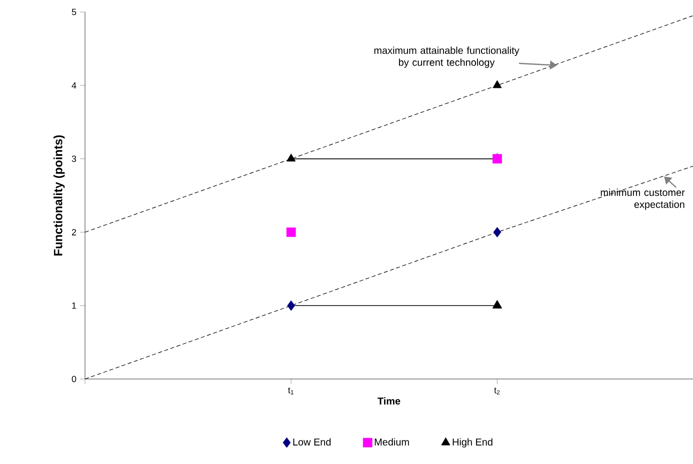 This screenshot has width=693, height=464. I want to click on annotation: minimum customer expectation, so click(642, 199).